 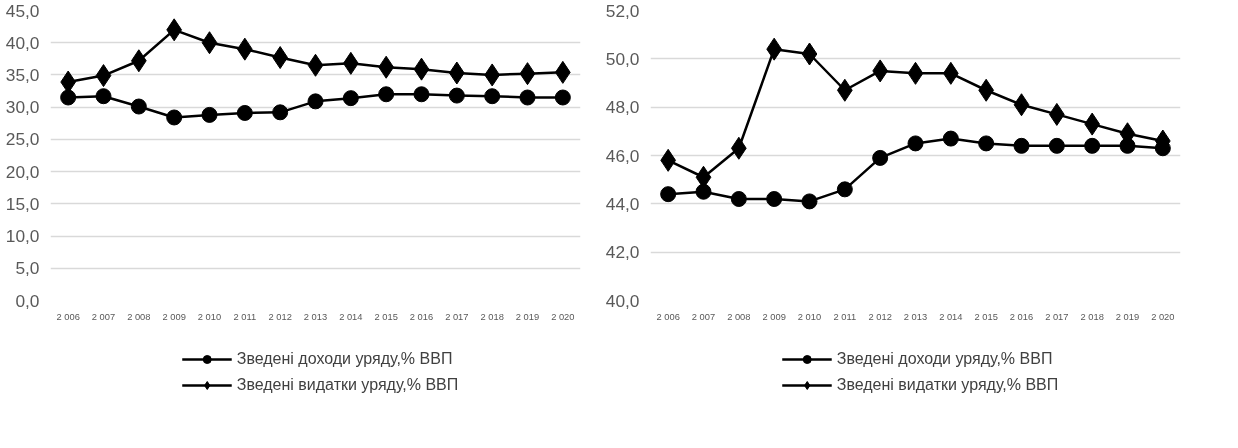 I want to click on y-tick-label: 50,0, so click(x=622, y=58).